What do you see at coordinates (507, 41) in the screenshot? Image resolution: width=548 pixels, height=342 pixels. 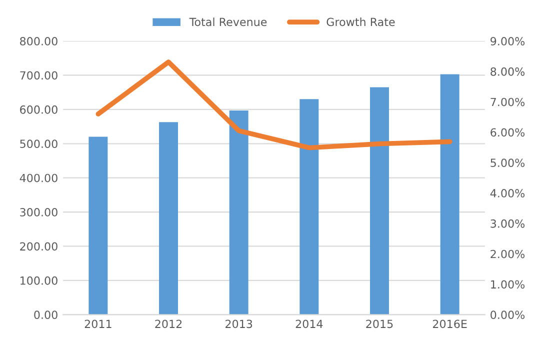 I see `y2-tick-label: 9.00%` at bounding box center [507, 41].